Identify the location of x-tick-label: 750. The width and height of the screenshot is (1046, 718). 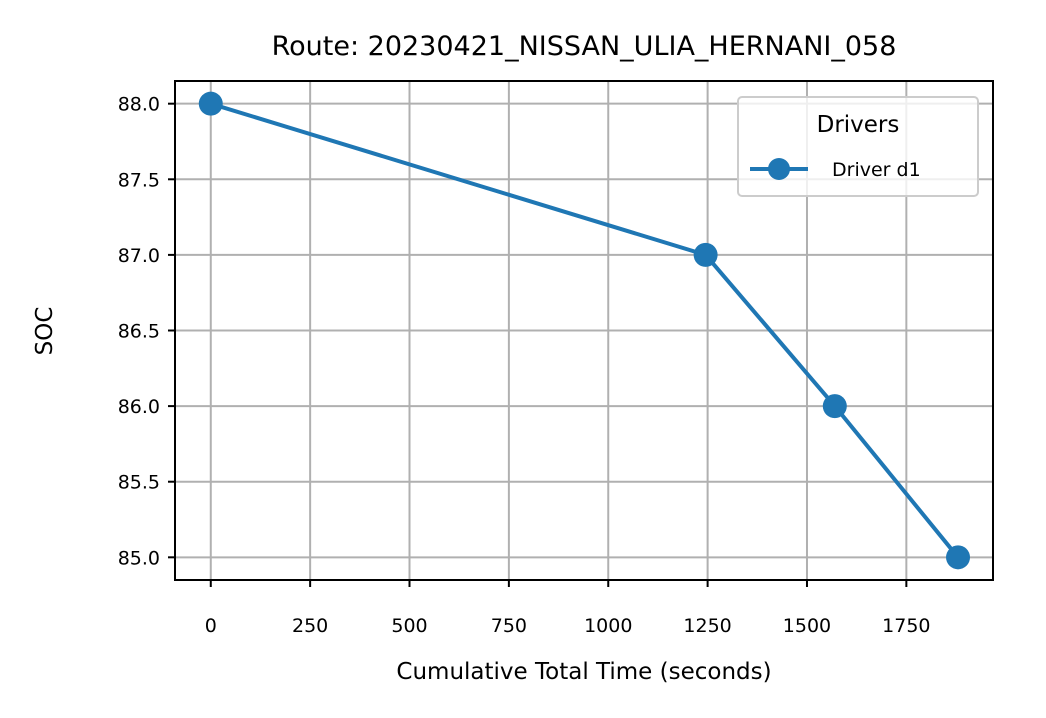
(509, 626).